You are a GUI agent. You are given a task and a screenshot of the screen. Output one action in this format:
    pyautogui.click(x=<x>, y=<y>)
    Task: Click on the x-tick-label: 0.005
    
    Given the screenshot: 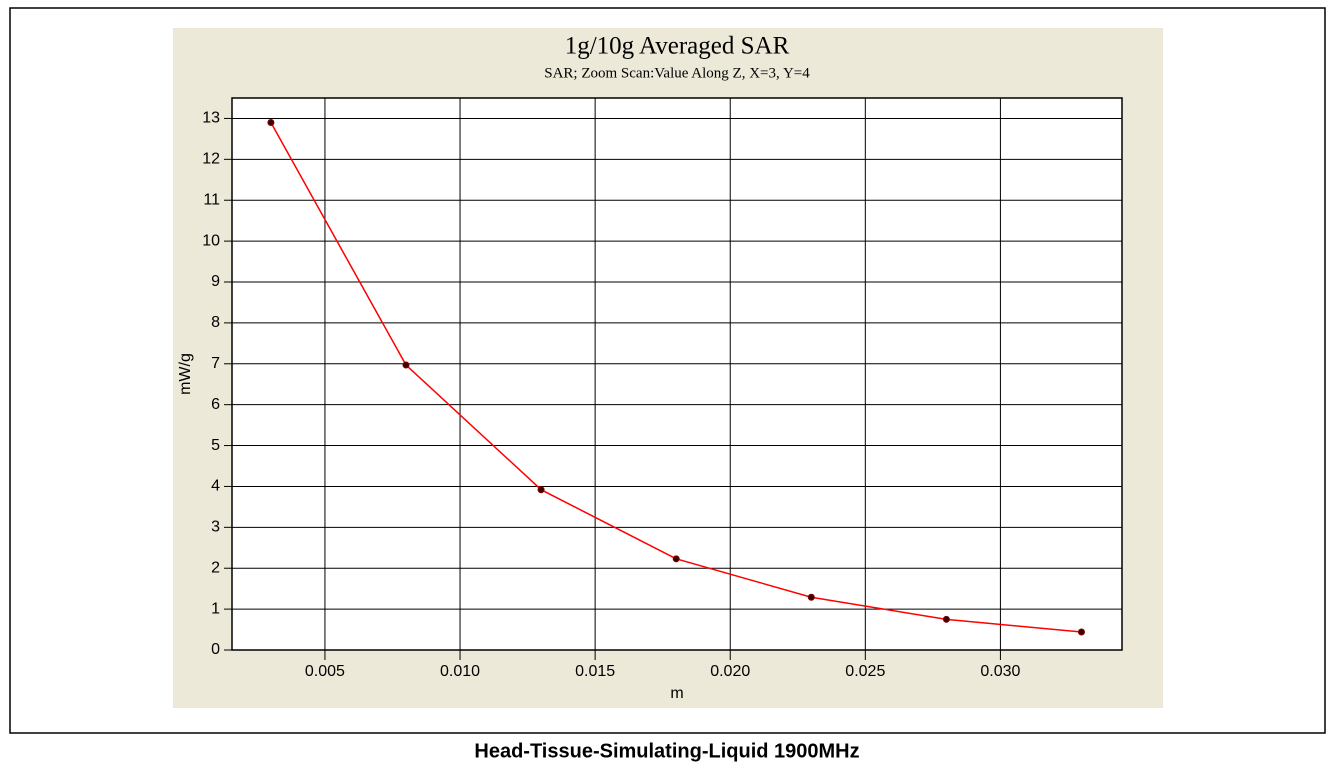 What is the action you would take?
    pyautogui.click(x=325, y=671)
    